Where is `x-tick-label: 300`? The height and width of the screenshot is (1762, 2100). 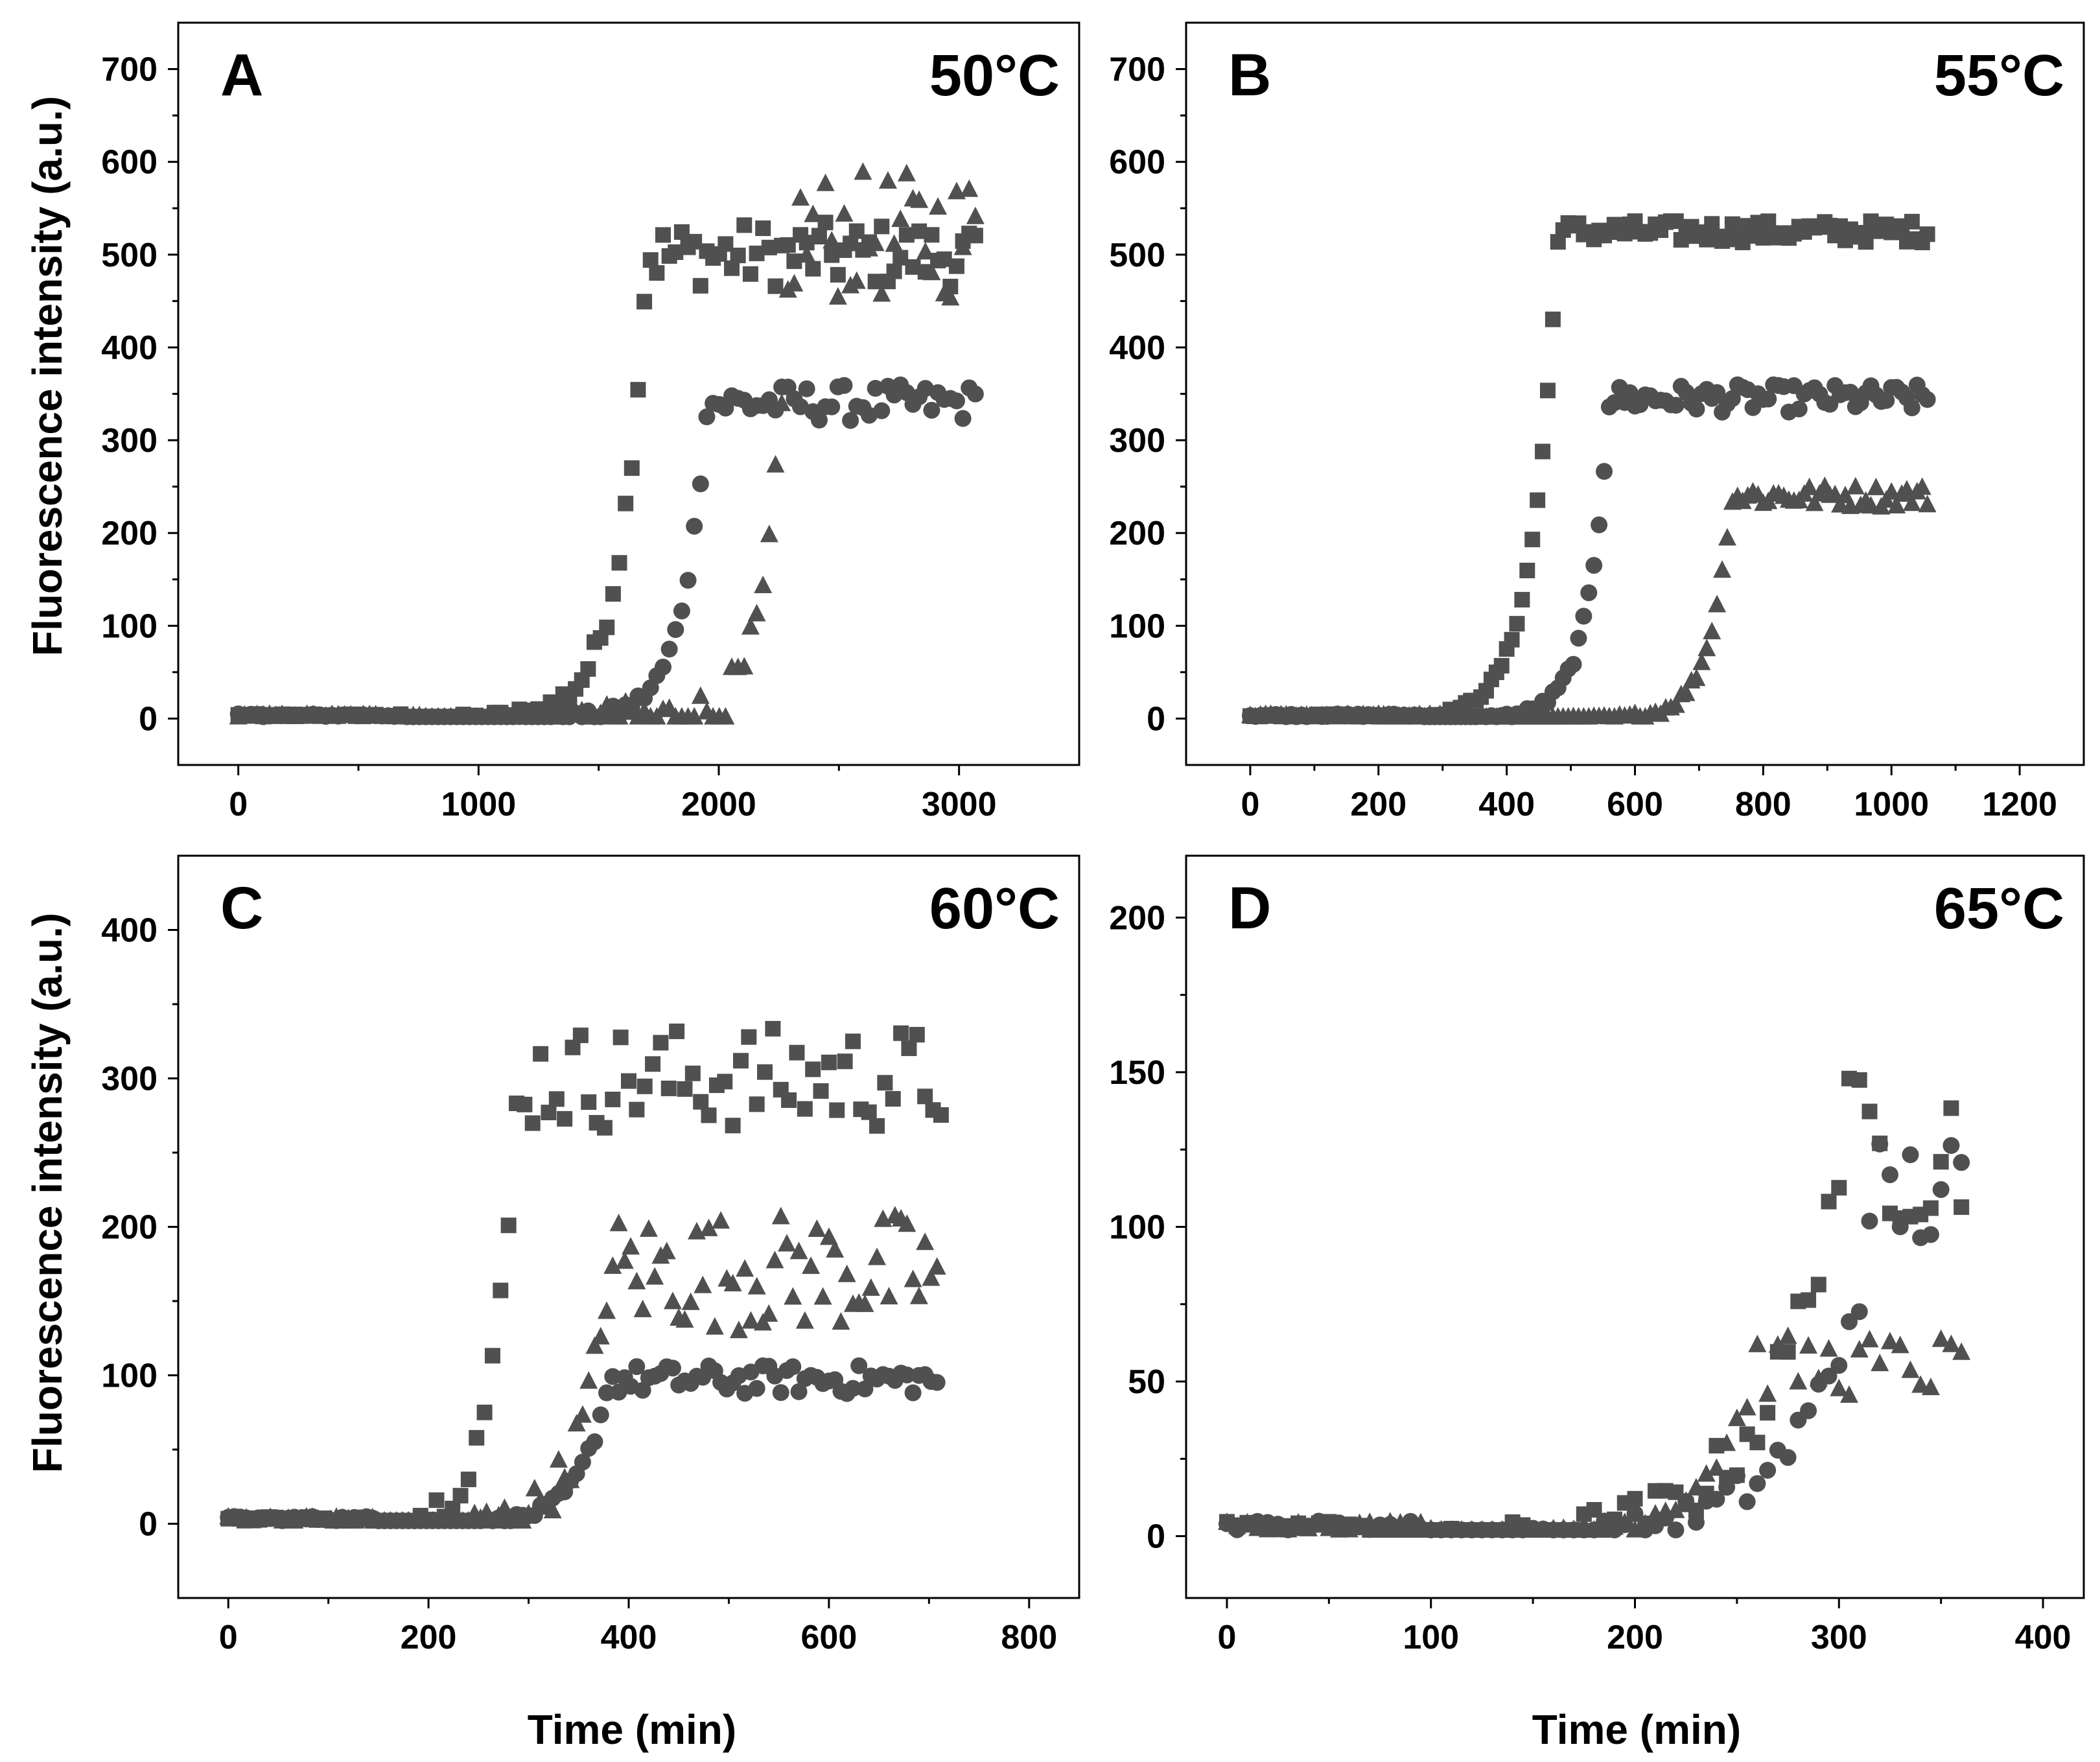
x-tick-label: 300 is located at coordinates (1839, 1637).